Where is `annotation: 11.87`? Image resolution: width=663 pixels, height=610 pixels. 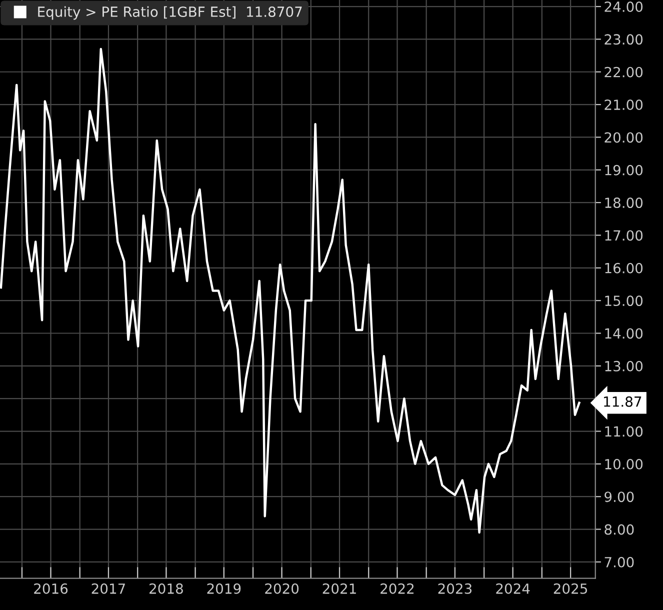 annotation: 11.87 is located at coordinates (623, 401).